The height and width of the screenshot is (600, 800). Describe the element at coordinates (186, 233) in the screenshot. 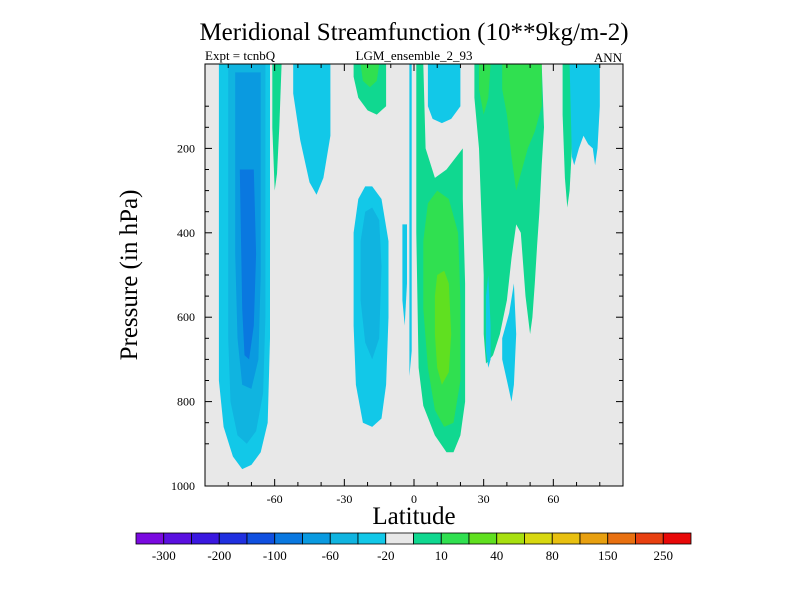

I see `y-tick-label: 400` at that location.